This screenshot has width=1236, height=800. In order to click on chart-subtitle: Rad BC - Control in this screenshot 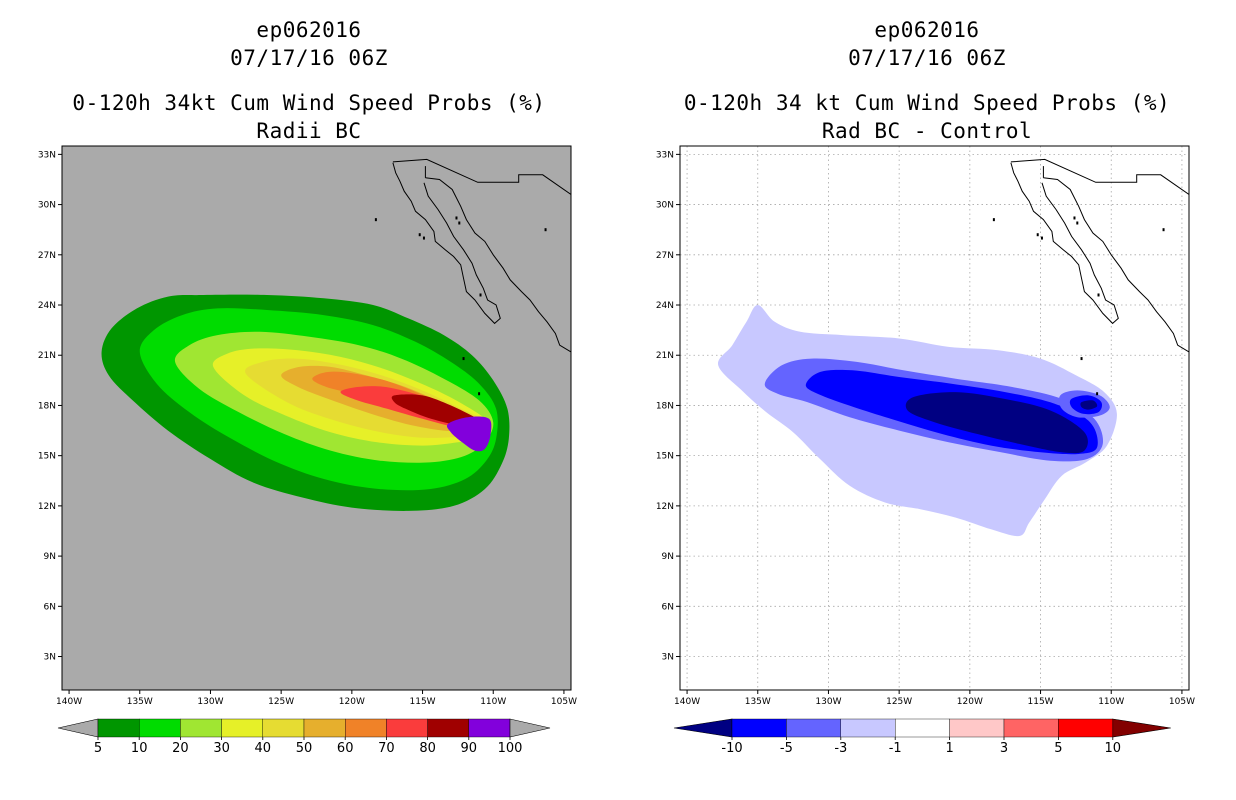, I will do `click(927, 131)`.